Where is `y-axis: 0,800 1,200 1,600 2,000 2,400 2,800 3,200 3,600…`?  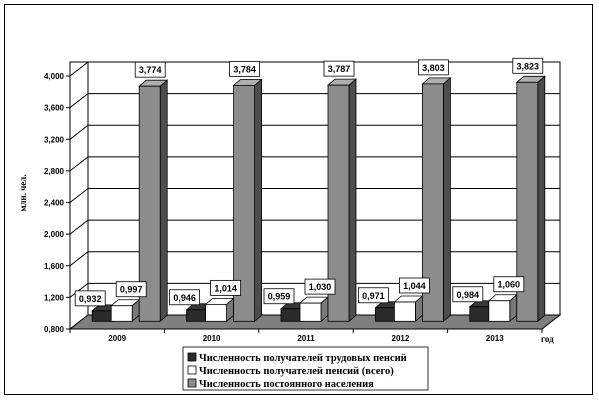
y-axis: 0,800 1,200 1,600 2,000 2,400 2,800 3,200 3,600… is located at coordinates (57, 203).